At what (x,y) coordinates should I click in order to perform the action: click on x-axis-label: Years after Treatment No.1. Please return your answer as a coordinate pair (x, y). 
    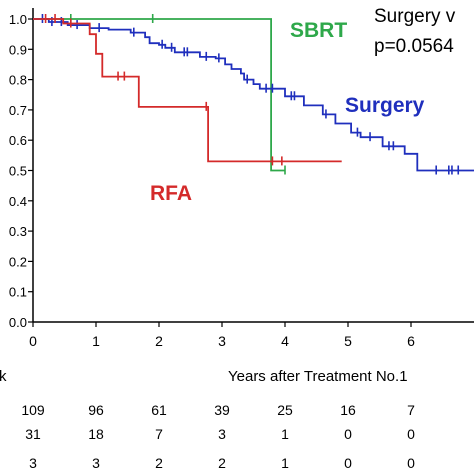
    Looking at the image, I should click on (318, 376).